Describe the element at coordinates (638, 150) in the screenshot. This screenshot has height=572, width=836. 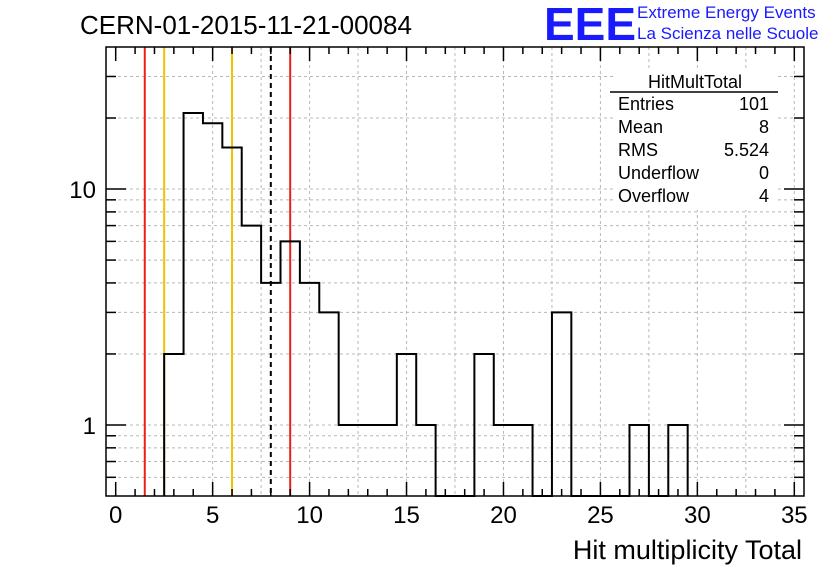
I see `stats-label-rms: RMS` at that location.